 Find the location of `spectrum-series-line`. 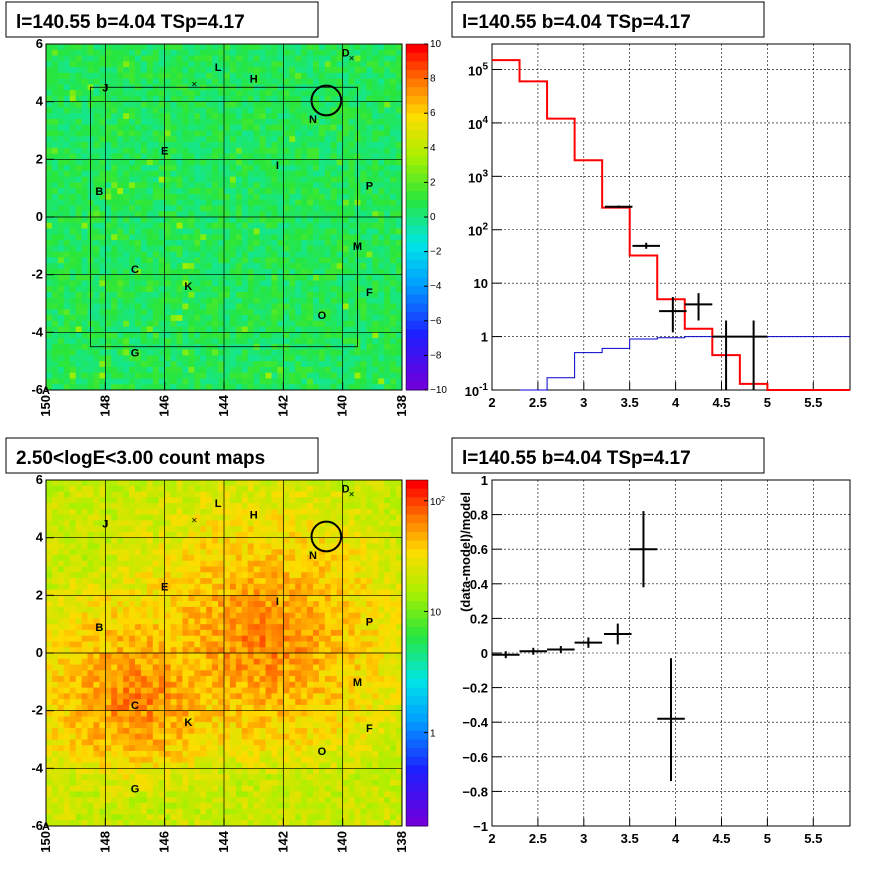

spectrum-series-line is located at coordinates (684, 363).